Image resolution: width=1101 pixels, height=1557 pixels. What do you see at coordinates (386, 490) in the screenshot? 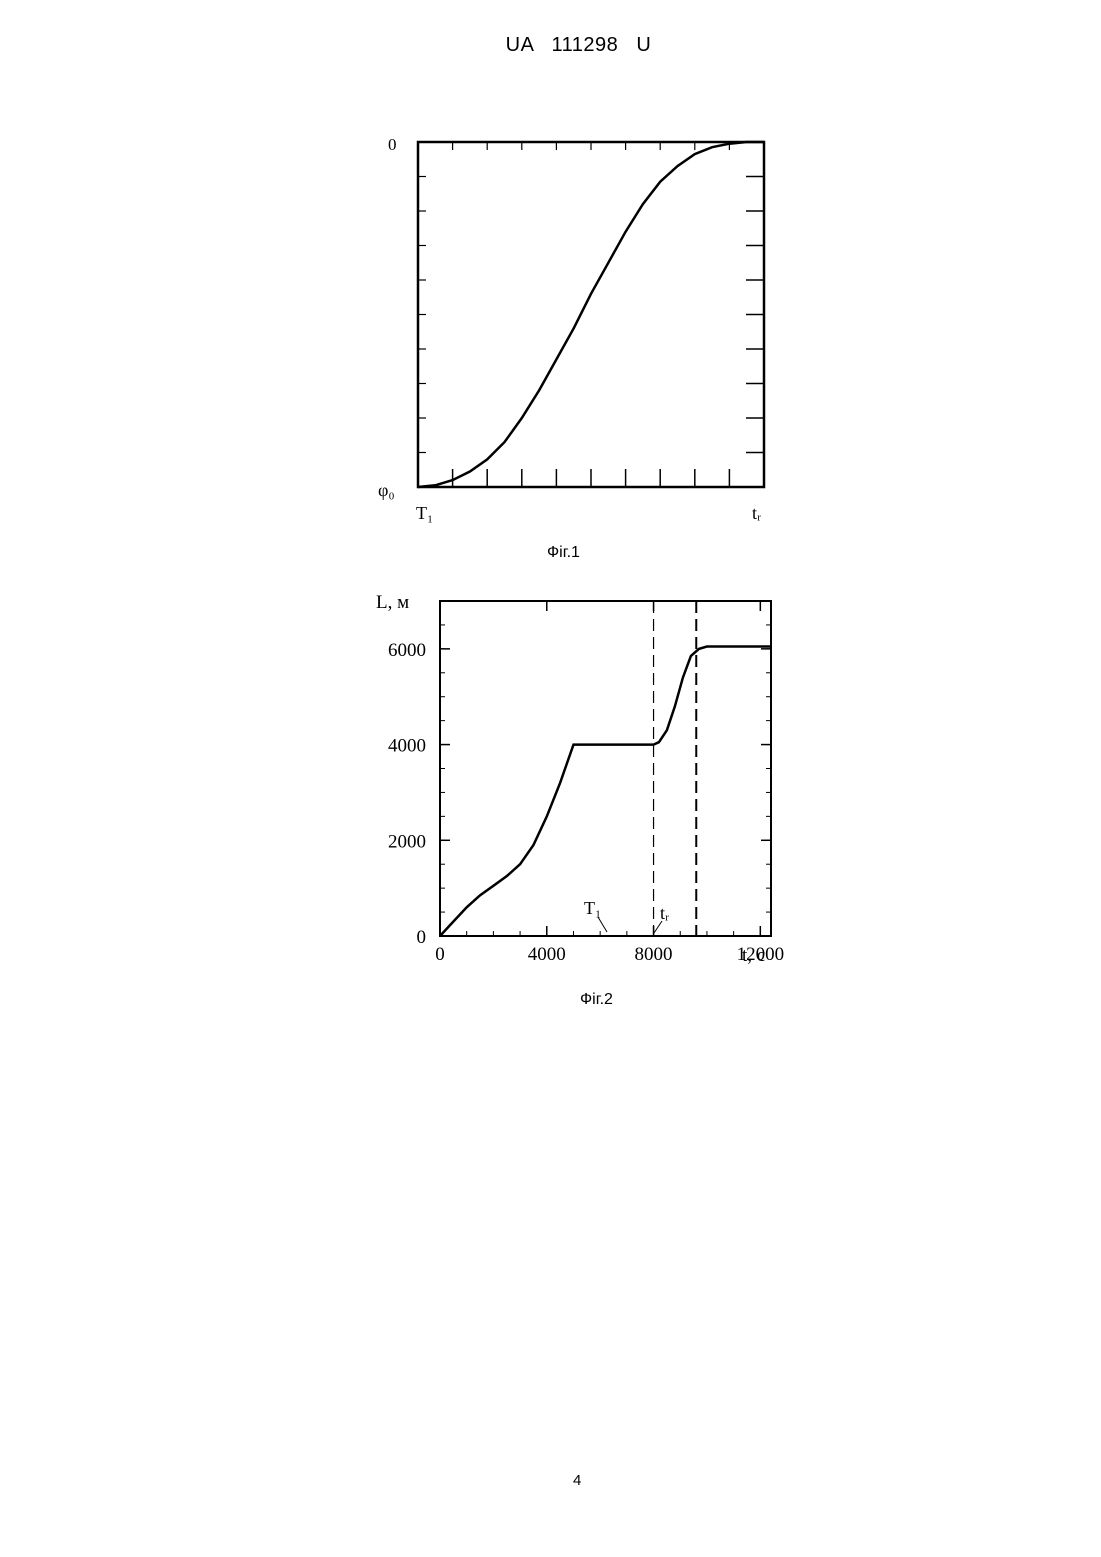
I see `fig1-y-bottom-label: φ₀` at bounding box center [386, 490].